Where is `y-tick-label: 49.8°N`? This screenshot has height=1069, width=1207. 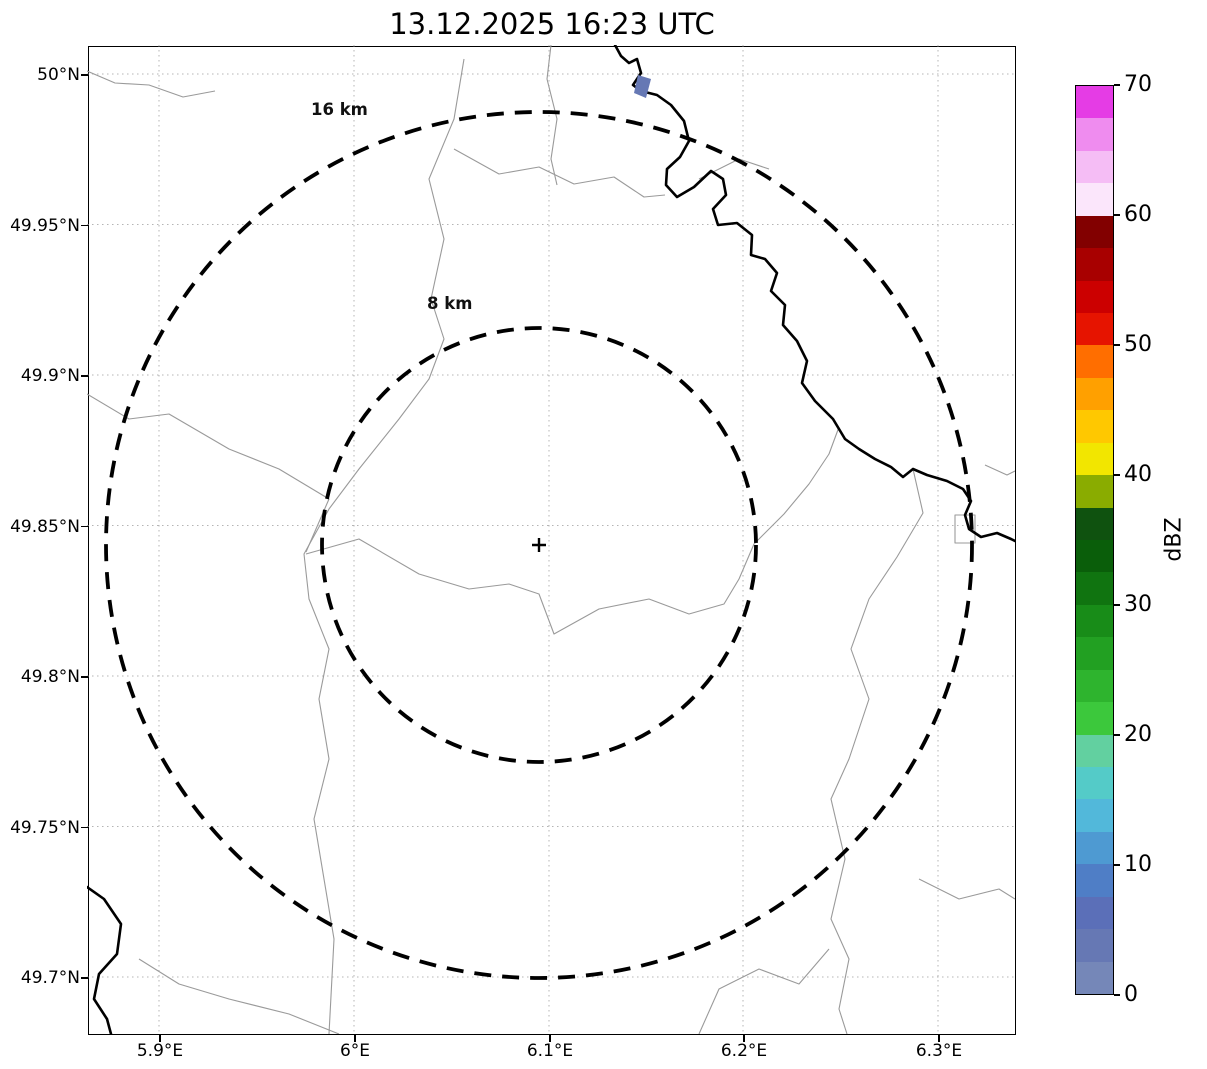
y-tick-label: 49.8°N is located at coordinates (50, 677).